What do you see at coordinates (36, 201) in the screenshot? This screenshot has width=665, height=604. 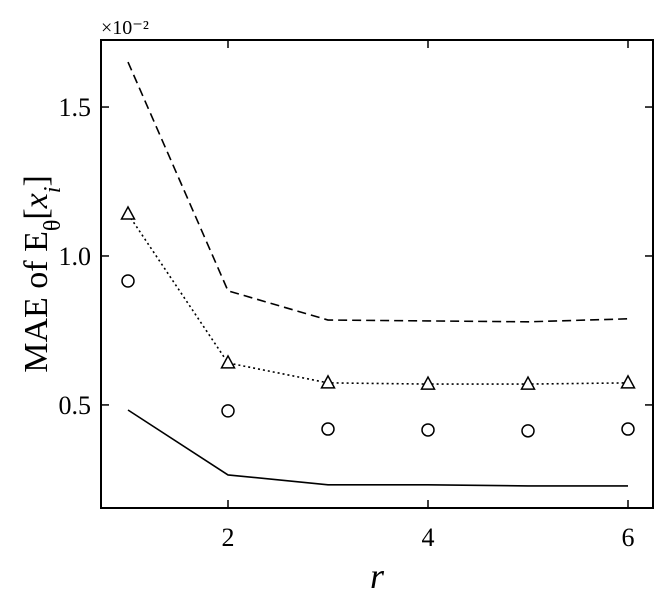 I see `y-axis-label-part: x` at bounding box center [36, 201].